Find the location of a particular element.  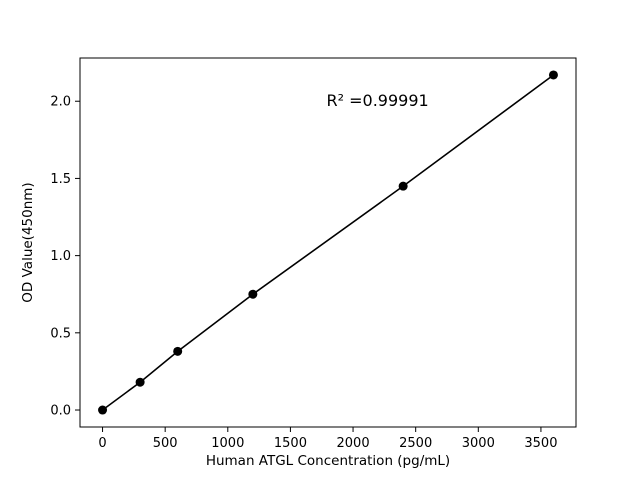

x-tick-label: 1500 is located at coordinates (290, 443).